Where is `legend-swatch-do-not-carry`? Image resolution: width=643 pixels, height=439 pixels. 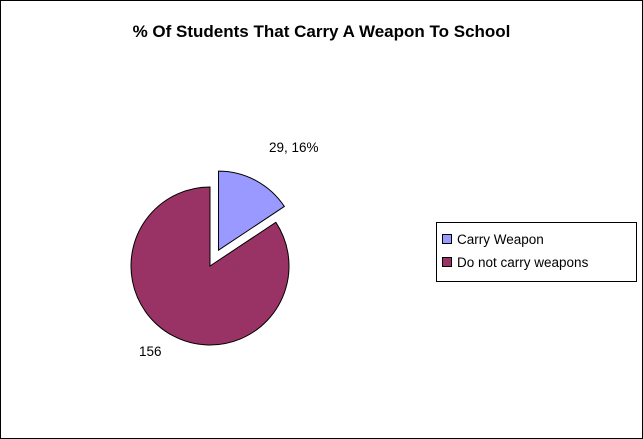 legend-swatch-do-not-carry is located at coordinates (447, 262).